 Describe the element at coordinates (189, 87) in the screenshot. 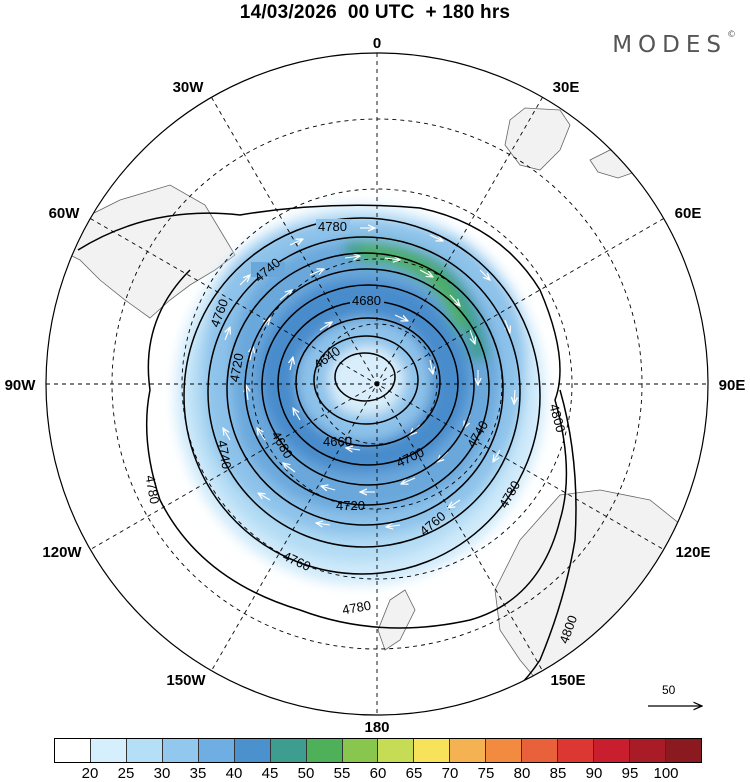

I see `lon-label-30w: 30W` at that location.